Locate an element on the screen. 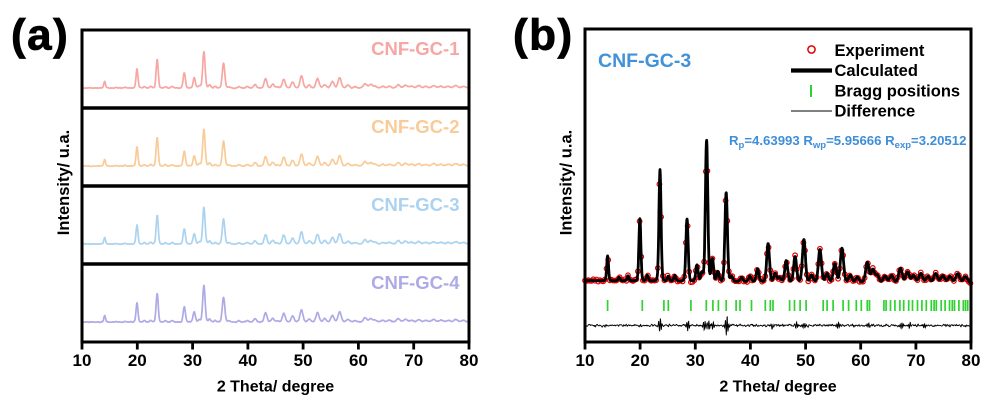 Image resolution: width=1004 pixels, height=414 pixels. svg-text: (b) is located at coordinates (543, 35).